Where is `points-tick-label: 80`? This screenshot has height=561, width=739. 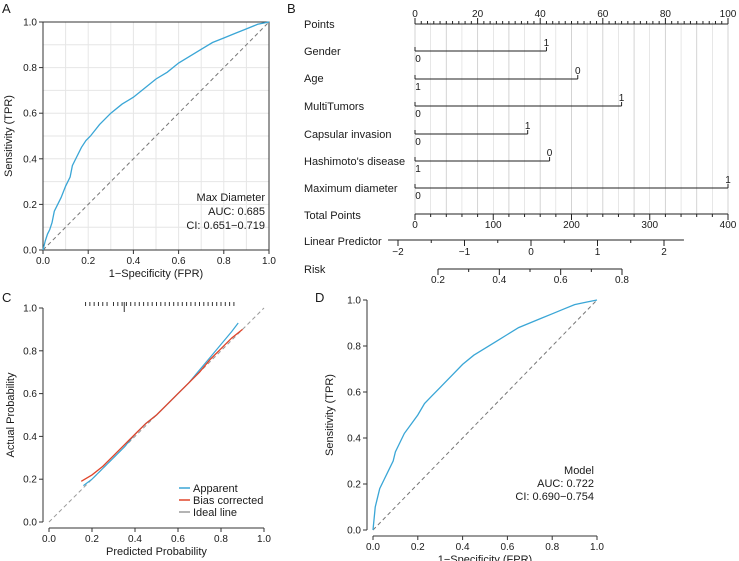
points-tick-label: 80 is located at coordinates (666, 14).